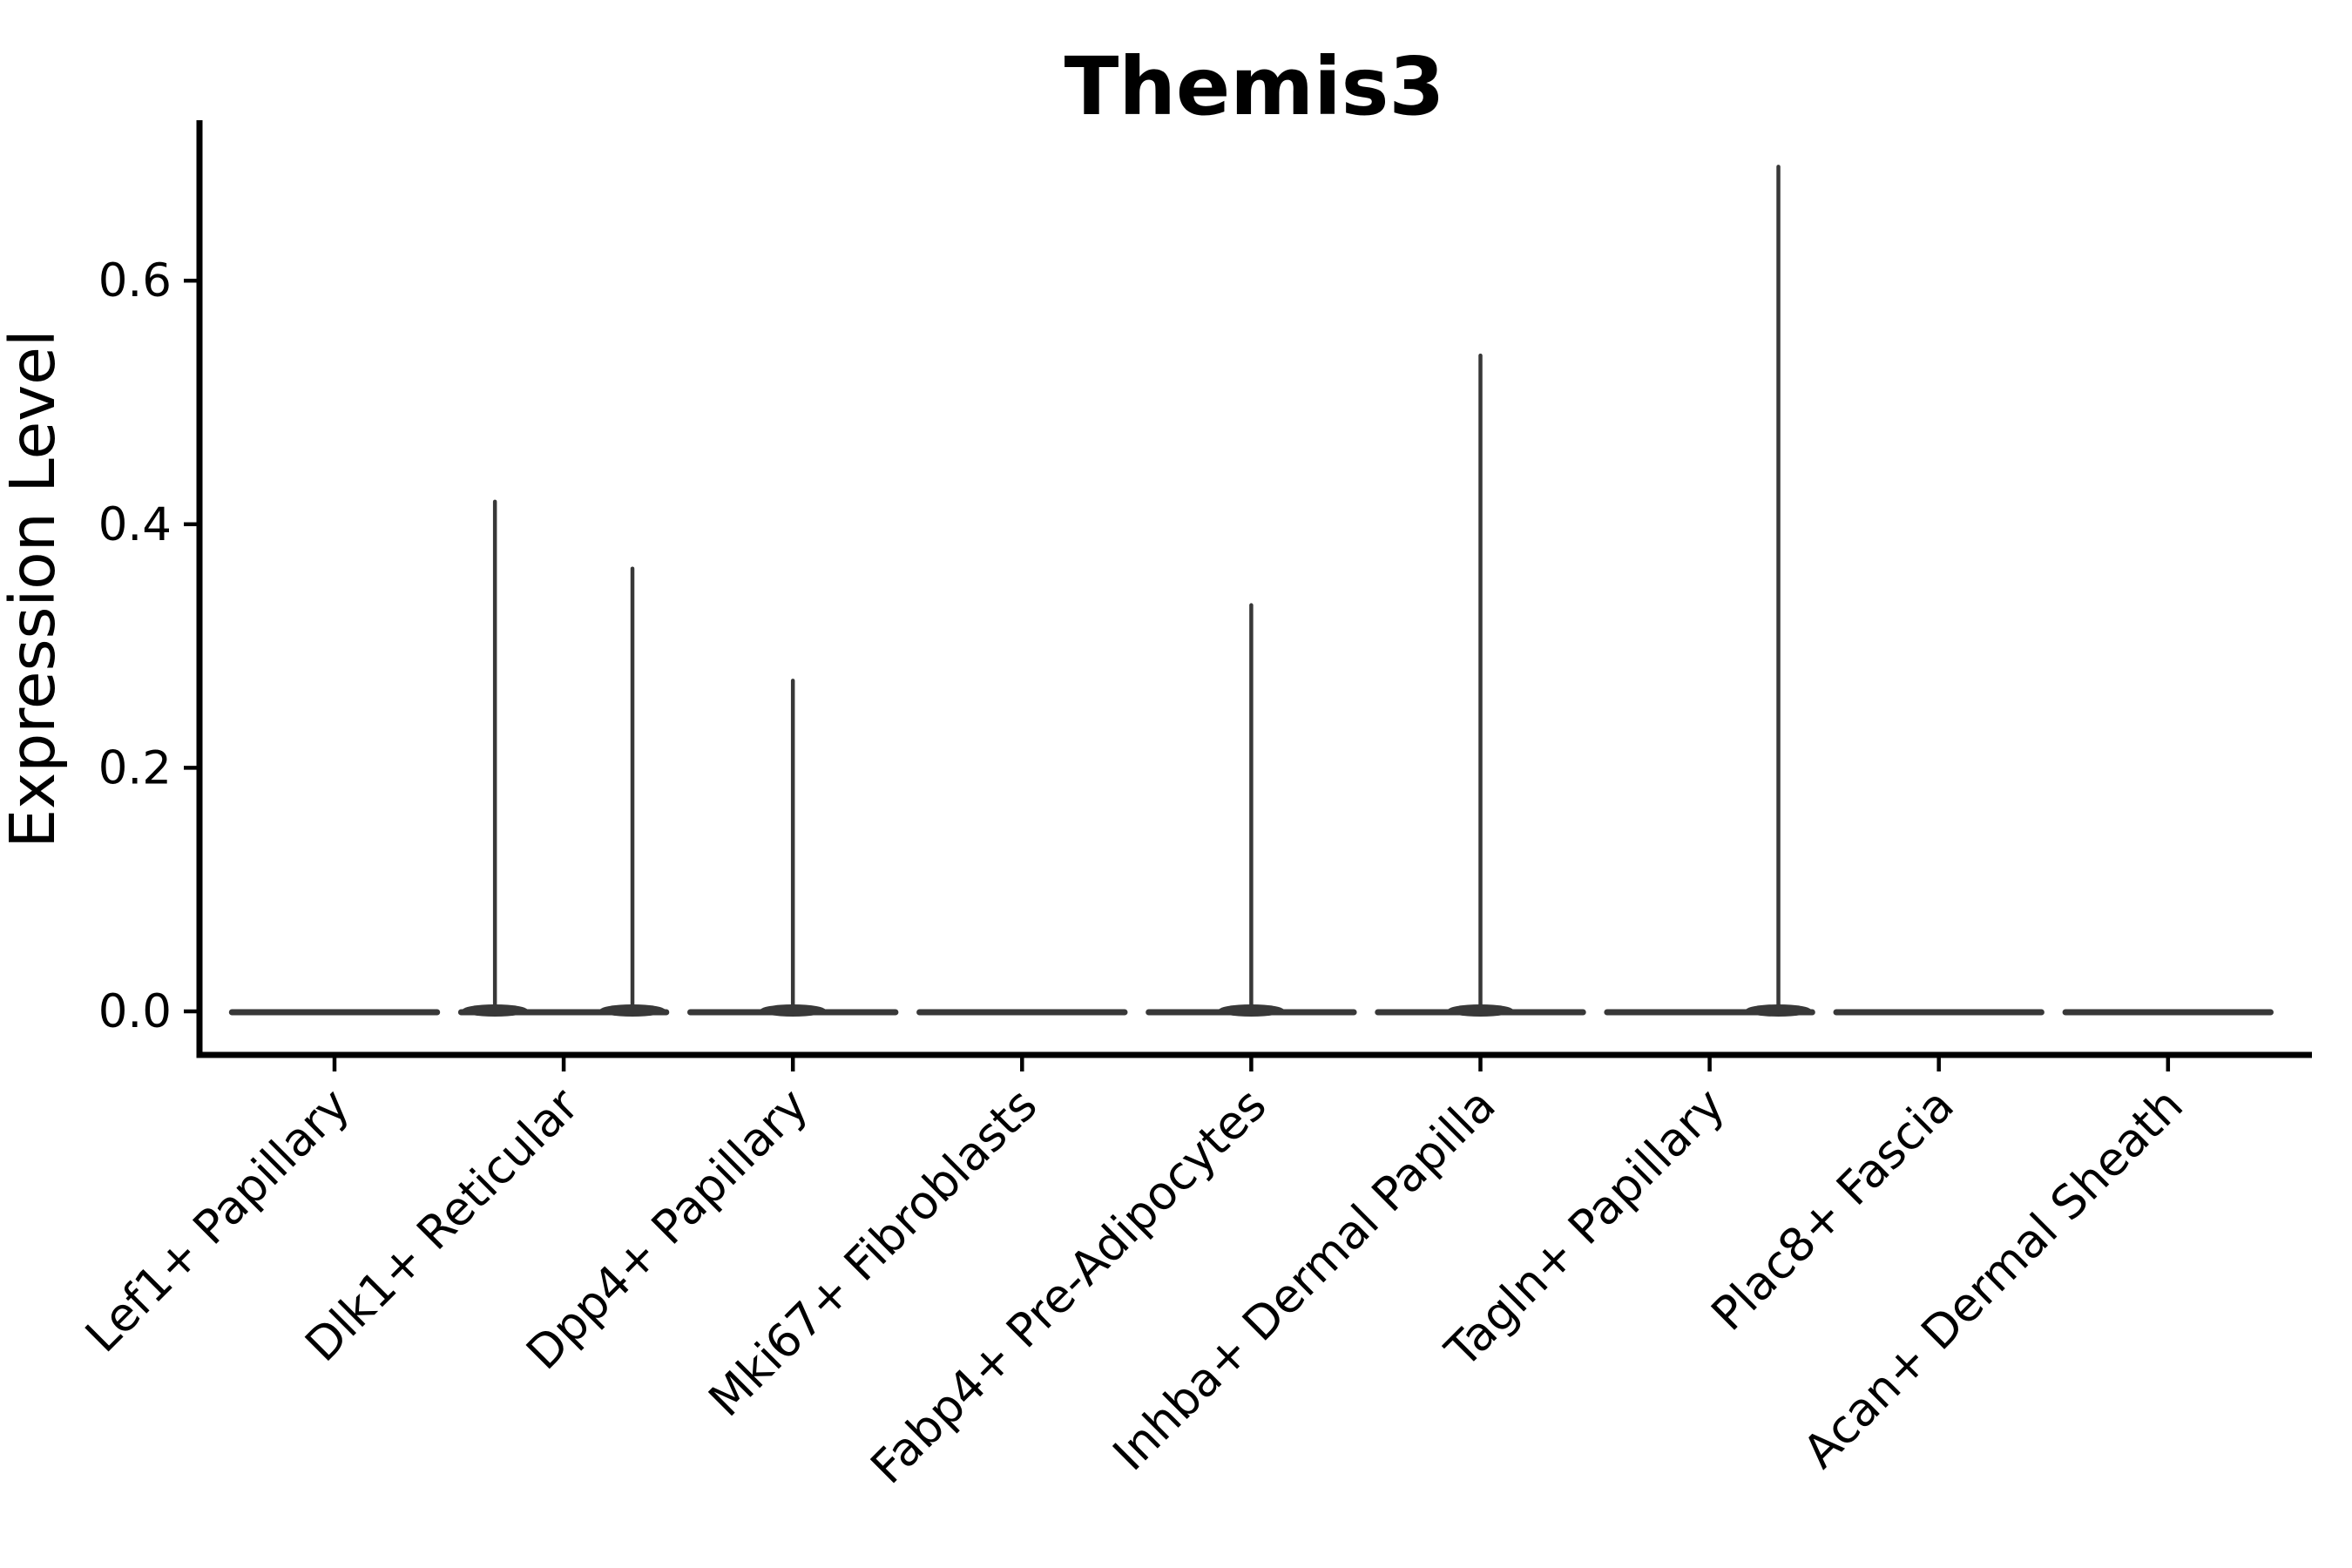 This screenshot has height=1568, width=2352. Describe the element at coordinates (135, 1012) in the screenshot. I see `y-tick-label-0: 0.0` at that location.